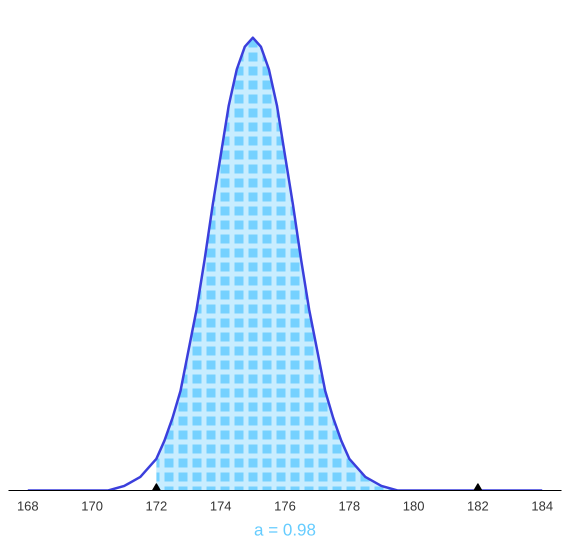  Describe the element at coordinates (285, 530) in the screenshot. I see `text: a = 0.98` at that location.